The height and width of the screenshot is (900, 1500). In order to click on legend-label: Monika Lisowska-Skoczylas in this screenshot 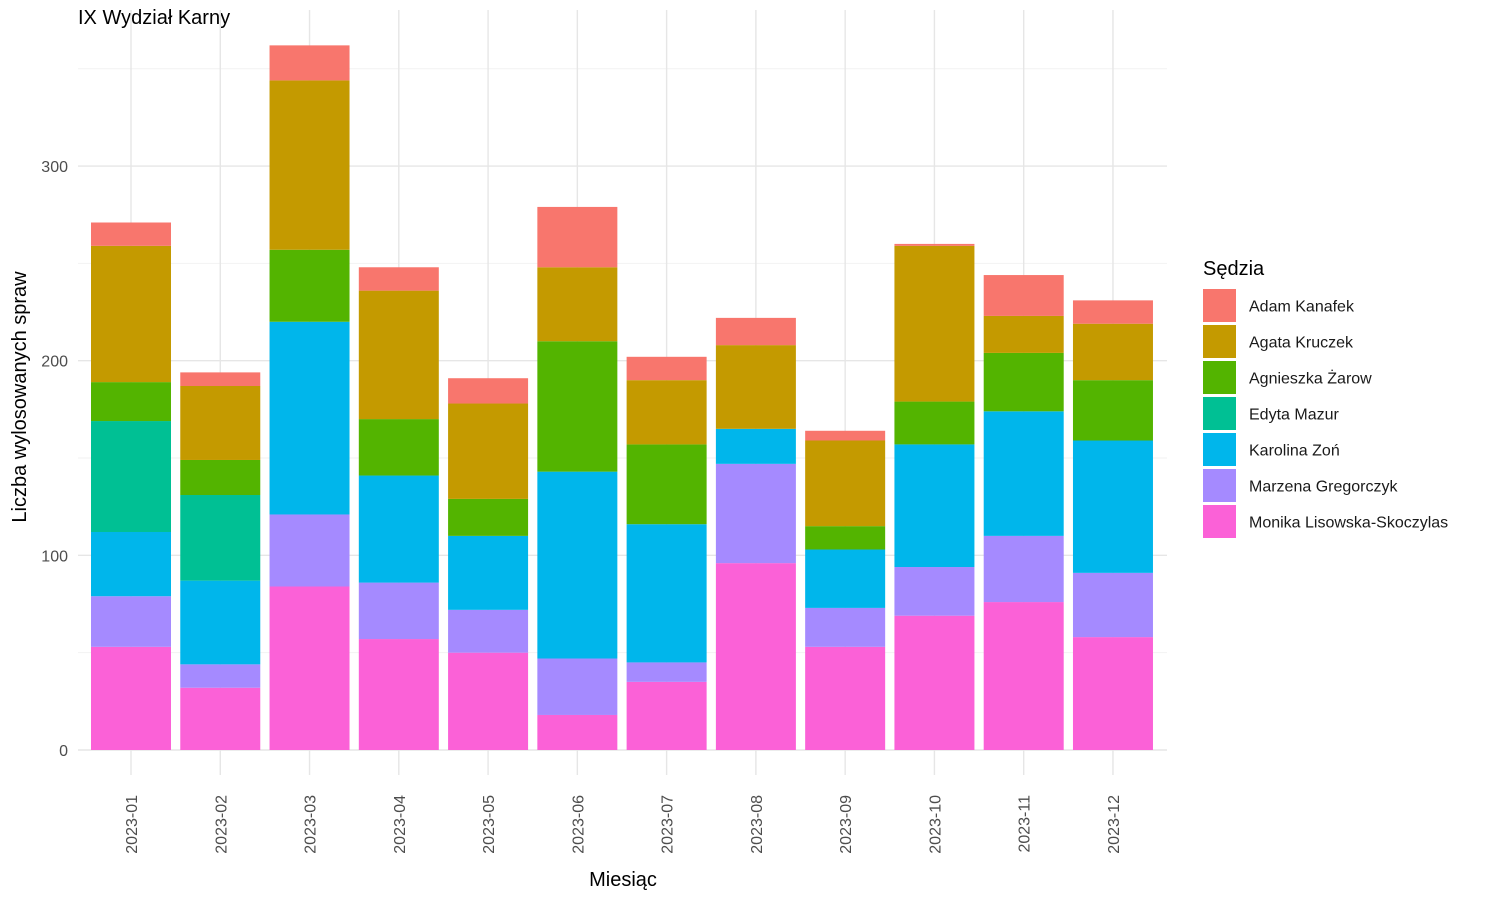, I will do `click(1348, 523)`.